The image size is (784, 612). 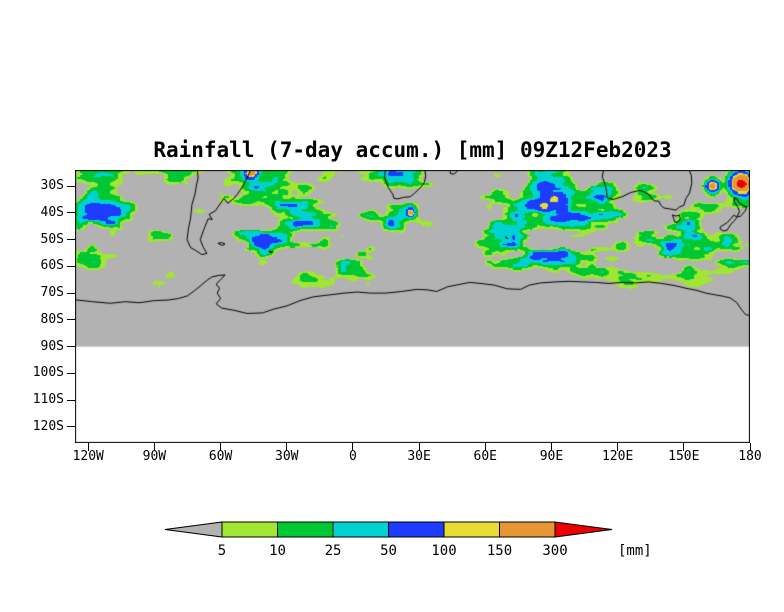 I want to click on y-tick-label: 80S, so click(x=52, y=319).